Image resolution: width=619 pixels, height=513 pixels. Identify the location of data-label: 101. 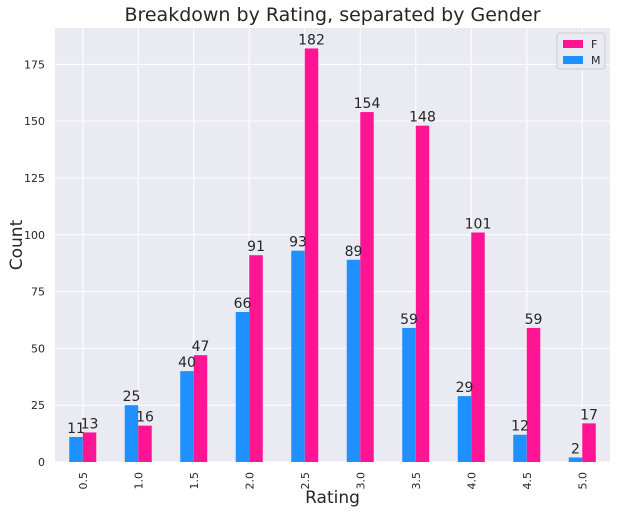
(478, 225).